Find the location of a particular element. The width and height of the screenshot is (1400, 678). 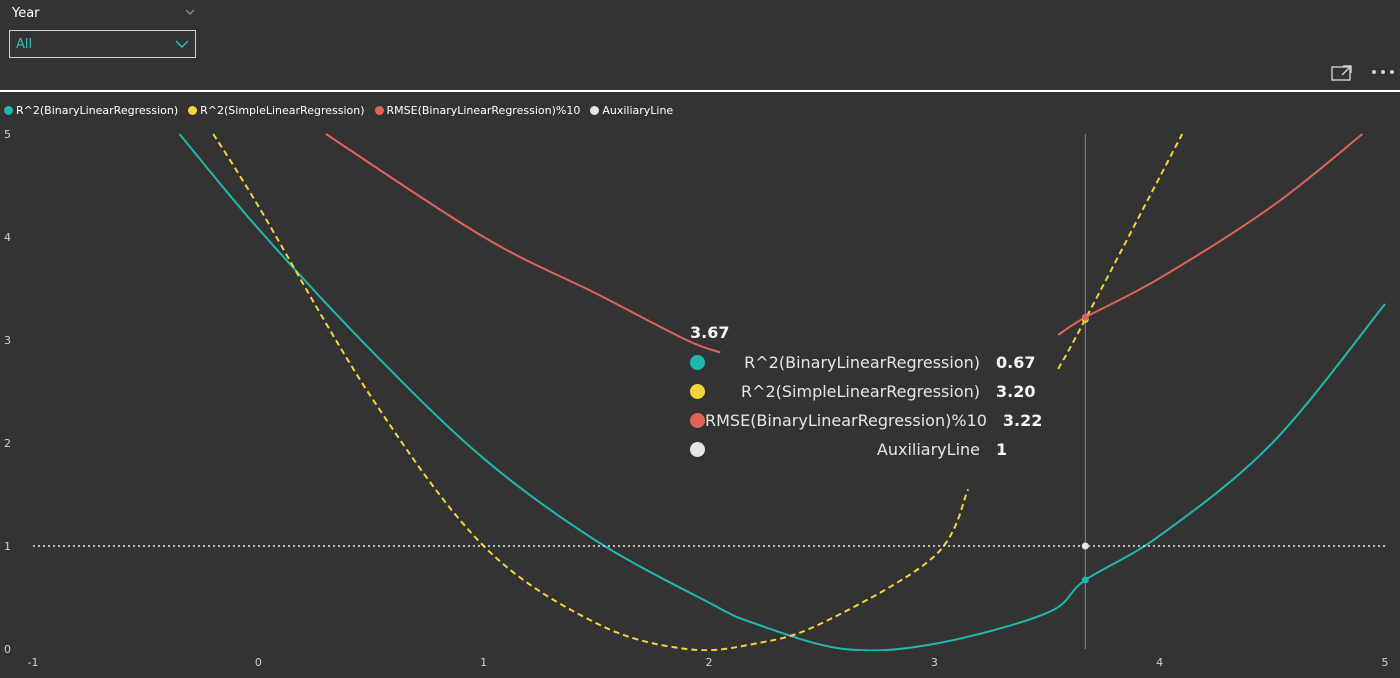

tooltip-label: AuxiliaryLine is located at coordinates (850, 449).